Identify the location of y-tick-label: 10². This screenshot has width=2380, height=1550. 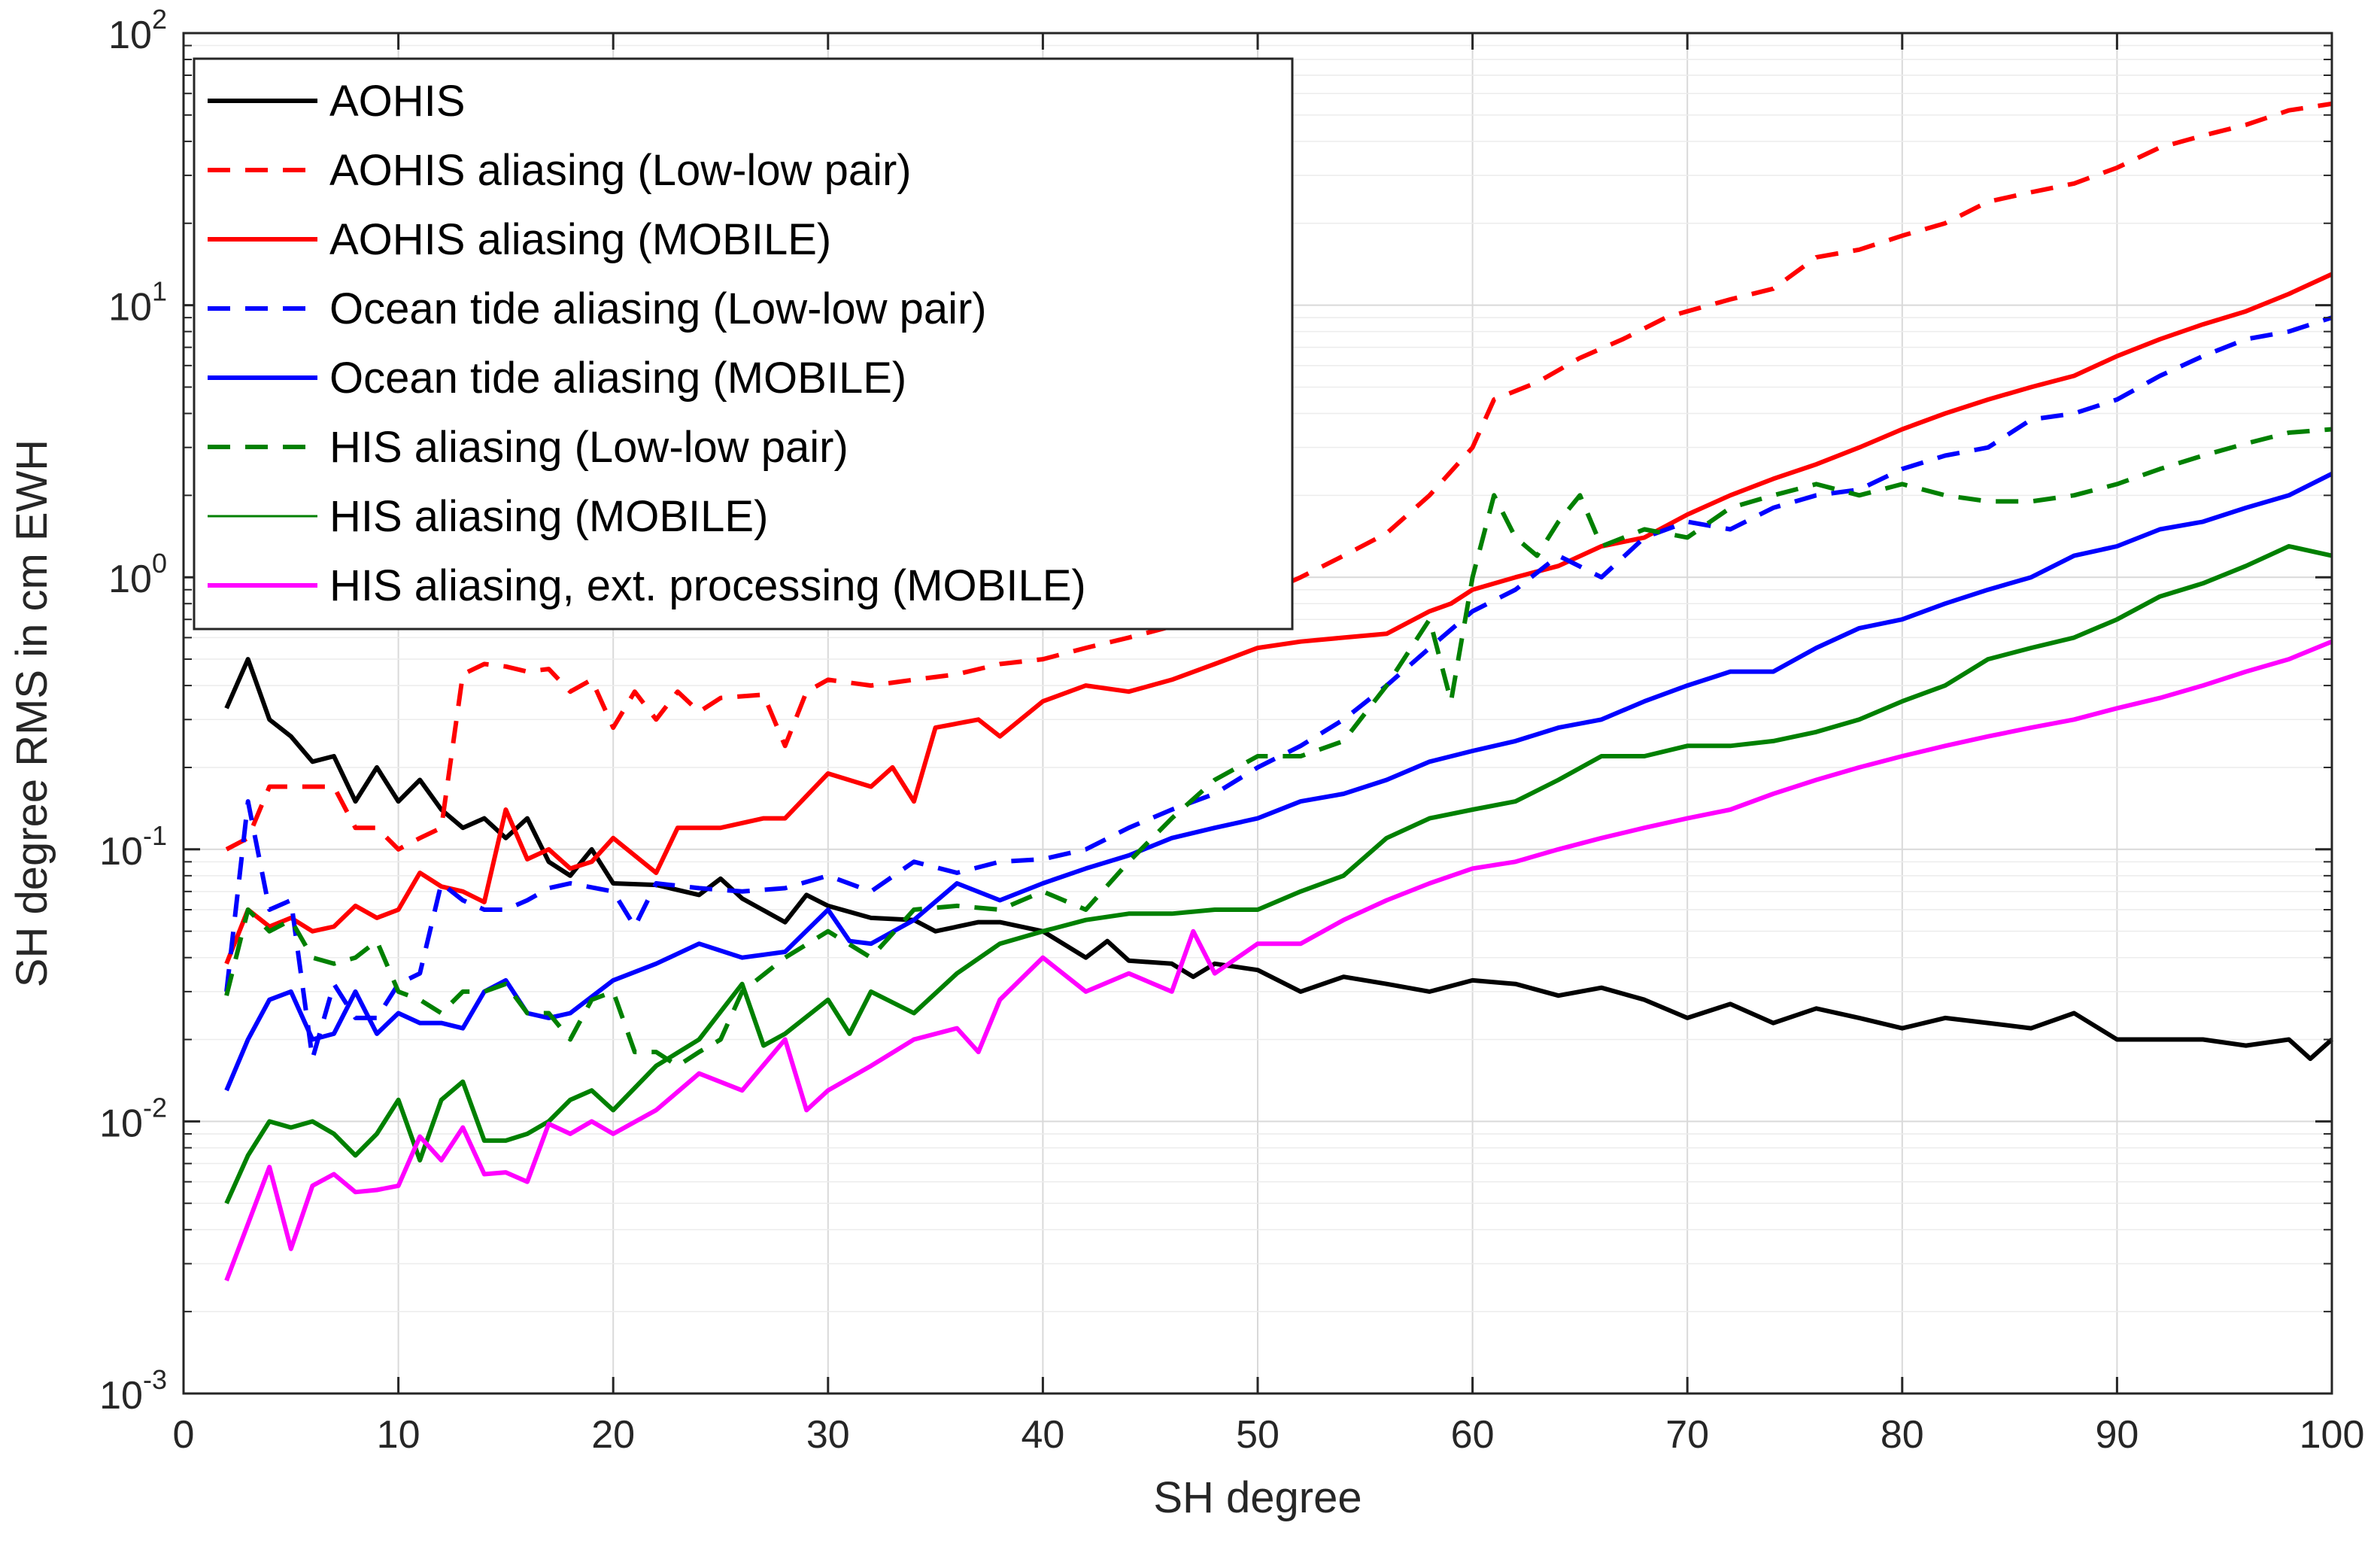
(137, 31).